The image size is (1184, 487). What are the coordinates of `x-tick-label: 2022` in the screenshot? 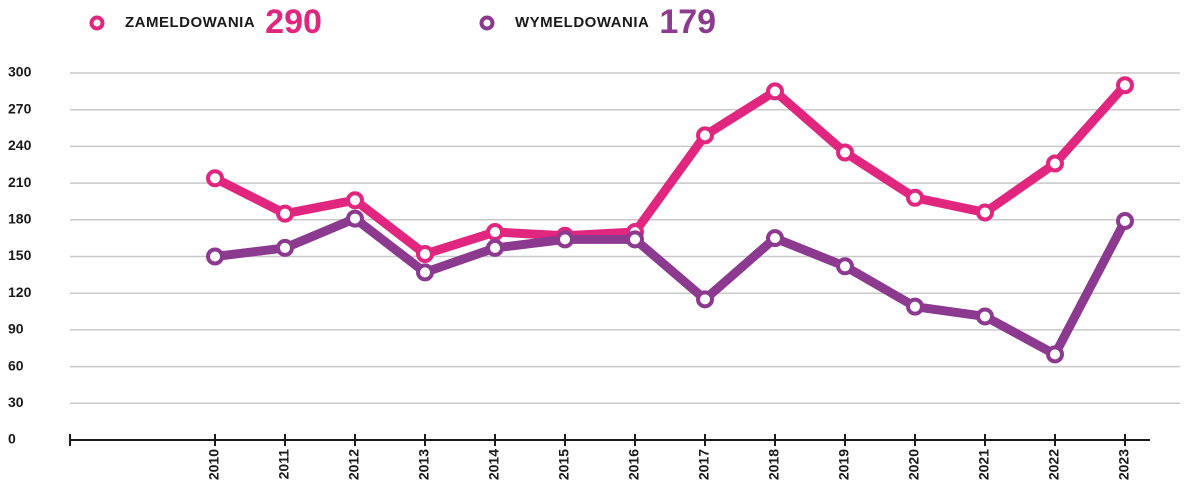 It's located at (1054, 464).